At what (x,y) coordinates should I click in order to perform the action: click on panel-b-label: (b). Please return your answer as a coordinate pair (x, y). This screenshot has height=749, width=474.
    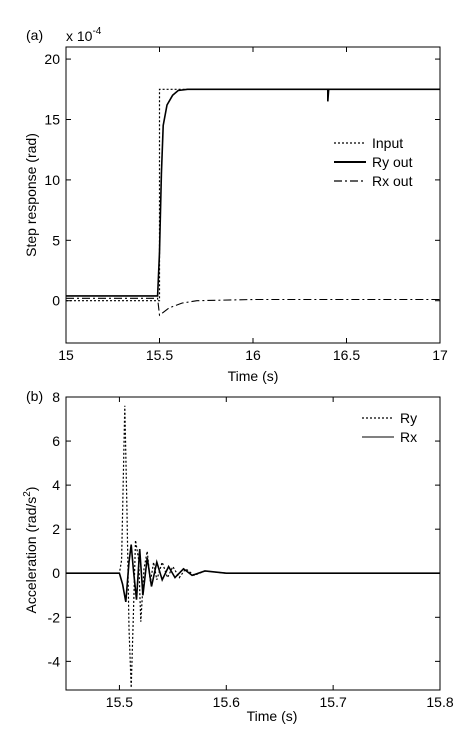
    Looking at the image, I should click on (34, 396).